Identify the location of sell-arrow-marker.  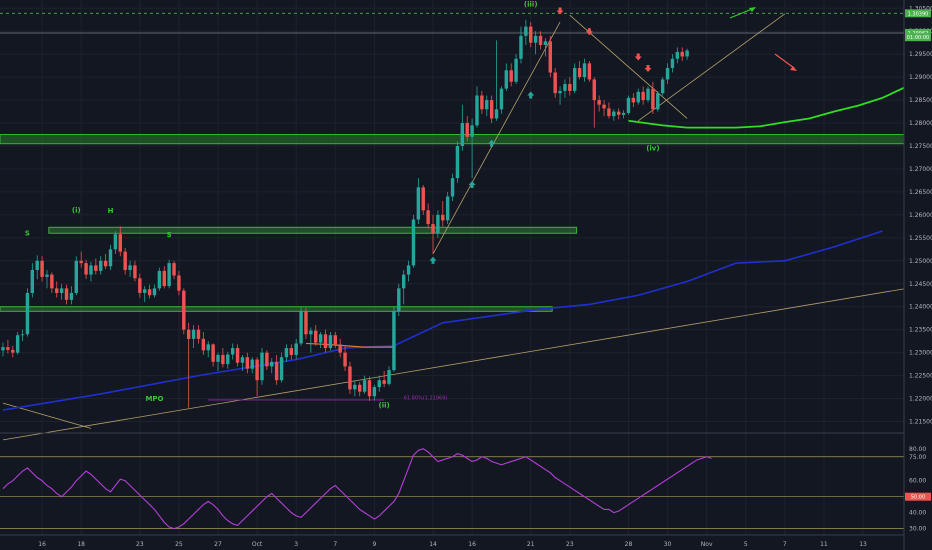
(638, 57).